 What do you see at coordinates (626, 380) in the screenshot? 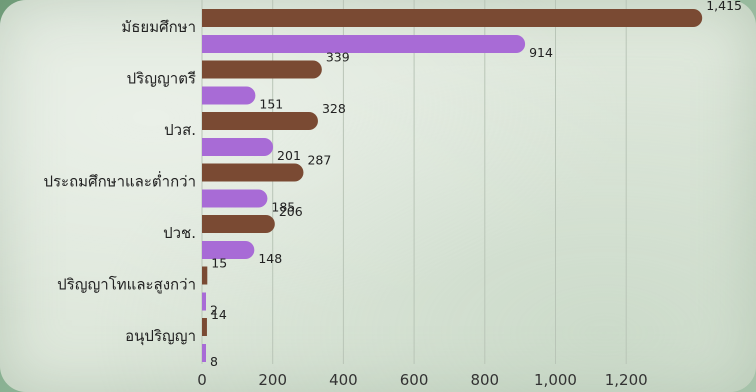
I see `x-tick-label: 1,200` at bounding box center [626, 380].